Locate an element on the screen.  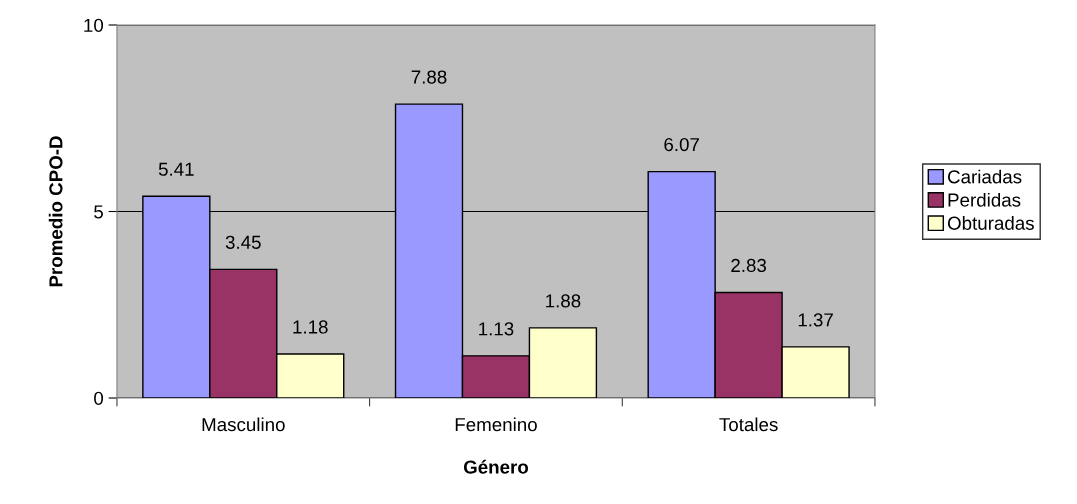
data-label: 6.07 is located at coordinates (681, 144).